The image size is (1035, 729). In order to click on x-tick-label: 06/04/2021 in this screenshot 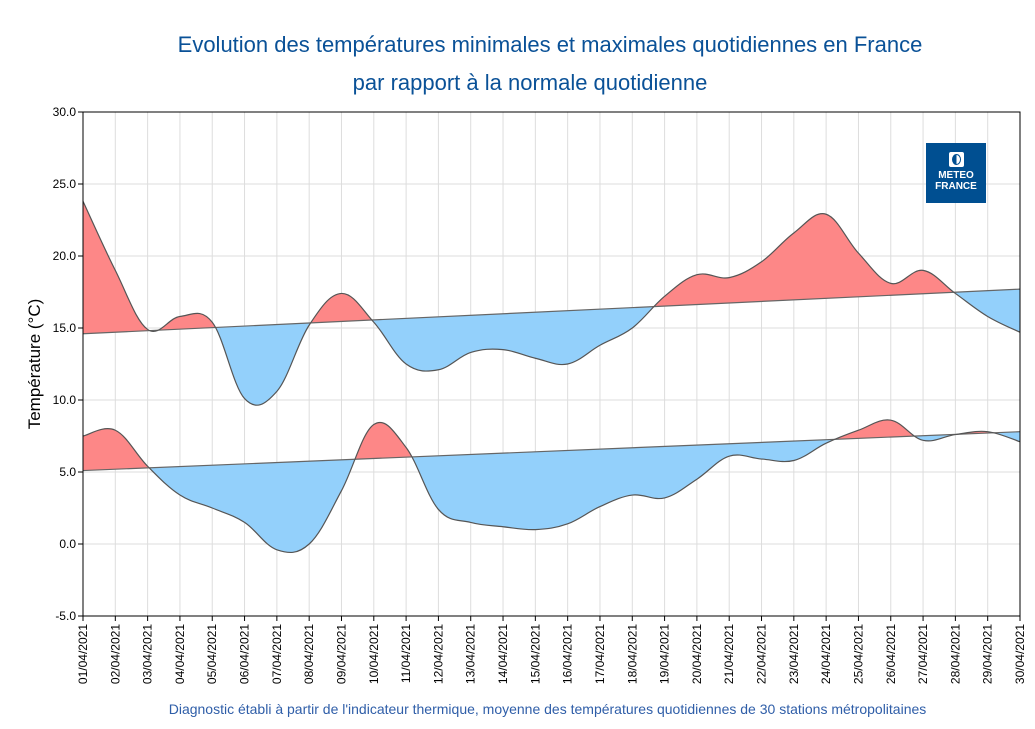, I will do `click(245, 654)`.